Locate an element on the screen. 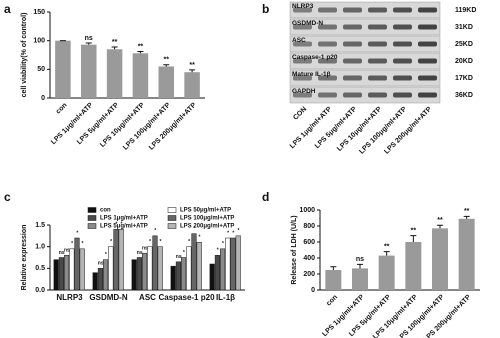 This screenshot has height=338, width=500. y-tick-label: 800 is located at coordinates (309, 226).